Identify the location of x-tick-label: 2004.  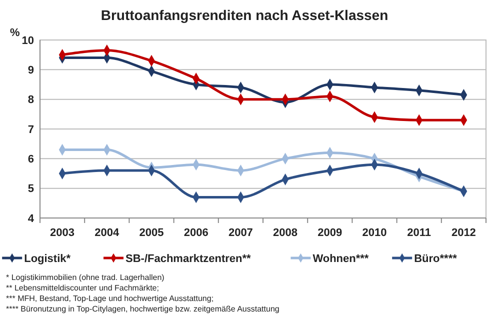
(107, 233).